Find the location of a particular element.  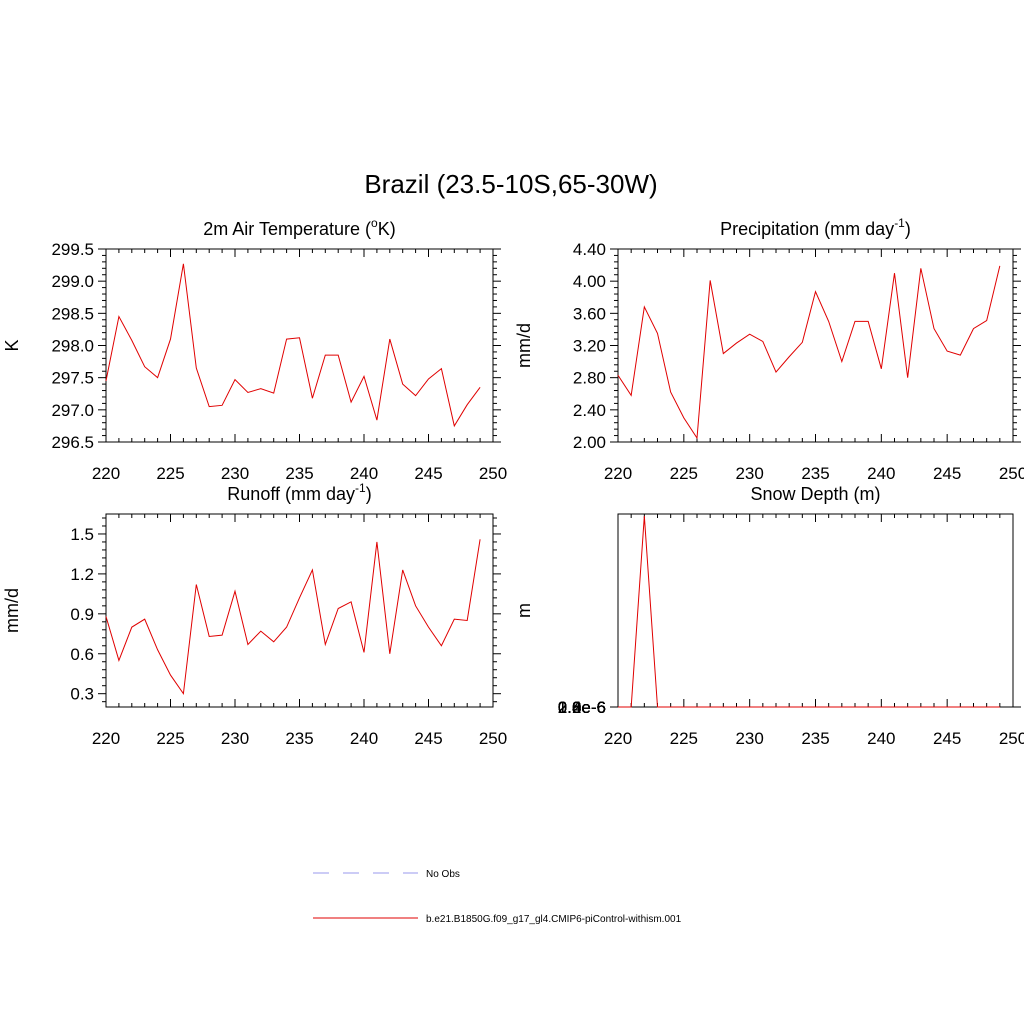

panel-title-text: Snow Depth (m) is located at coordinates (815, 494).